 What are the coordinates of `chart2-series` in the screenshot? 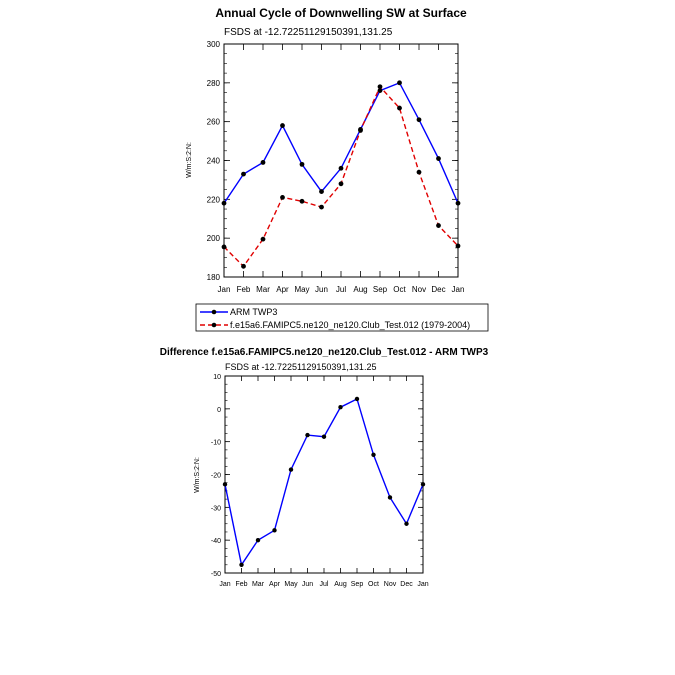 It's located at (324, 481).